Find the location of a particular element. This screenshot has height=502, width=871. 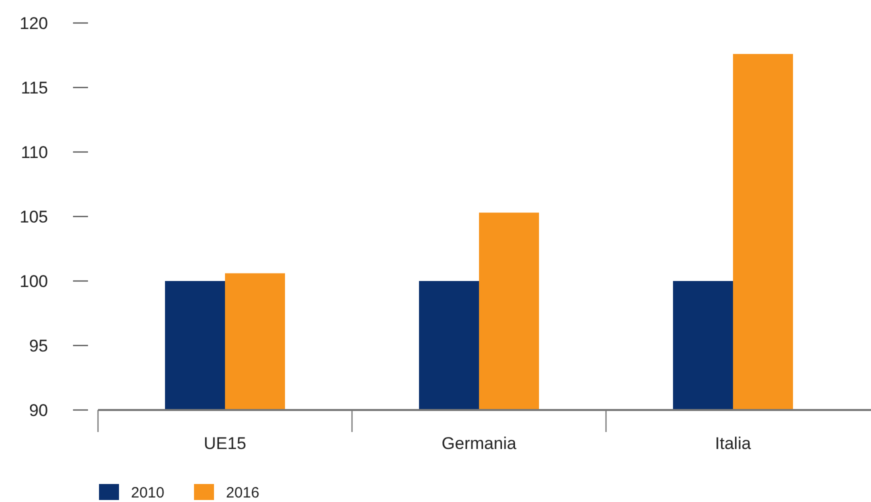

y-tick-label: 95 is located at coordinates (38, 346).